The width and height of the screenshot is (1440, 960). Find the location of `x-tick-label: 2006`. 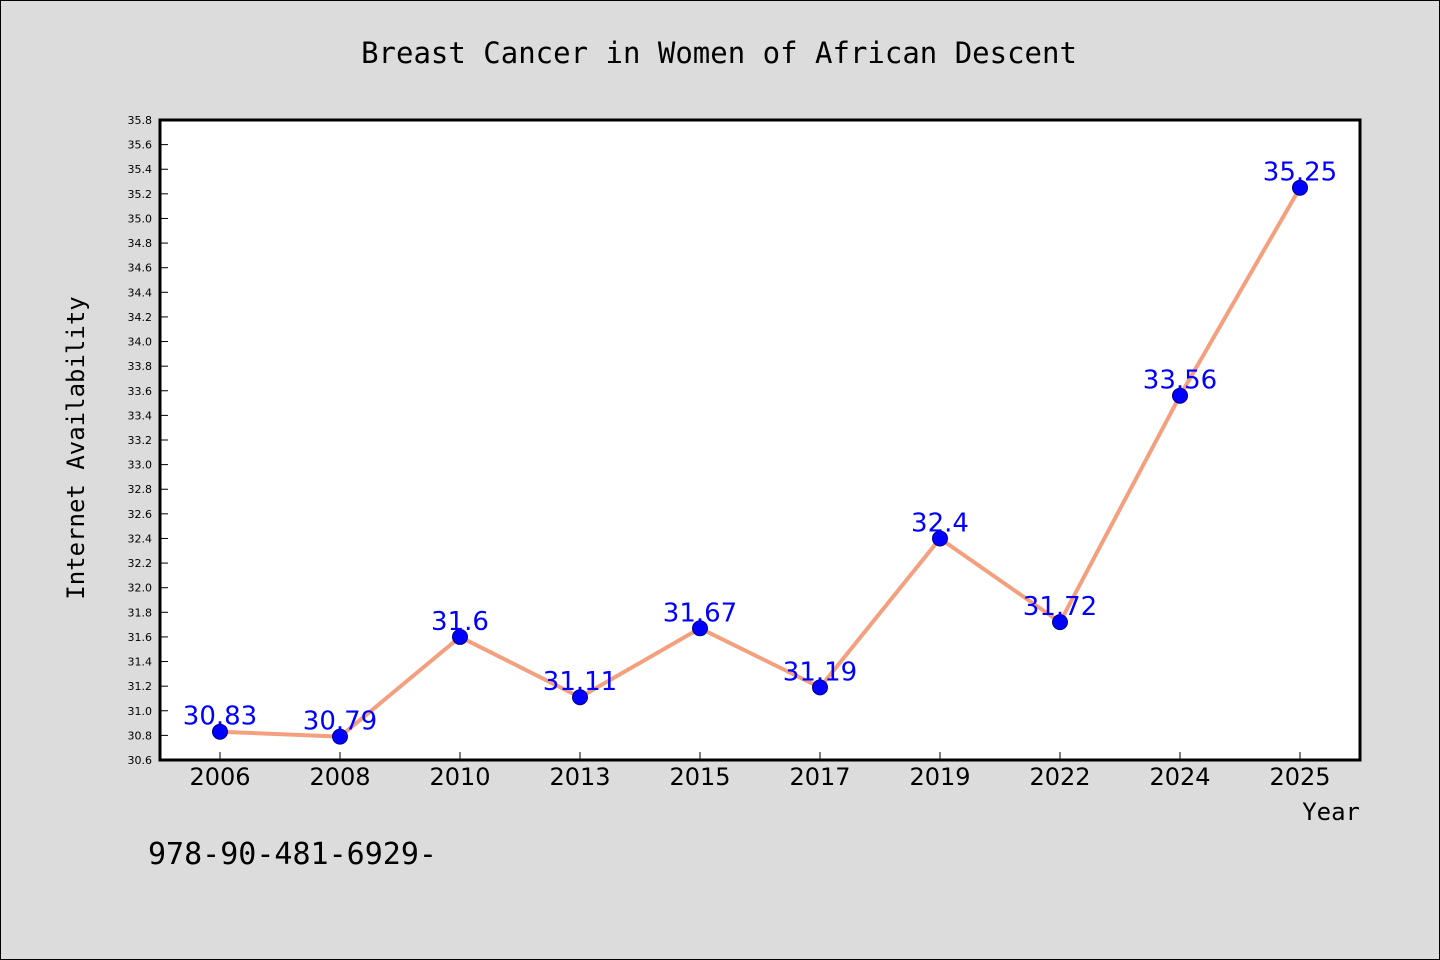

x-tick-label: 2006 is located at coordinates (219, 777).